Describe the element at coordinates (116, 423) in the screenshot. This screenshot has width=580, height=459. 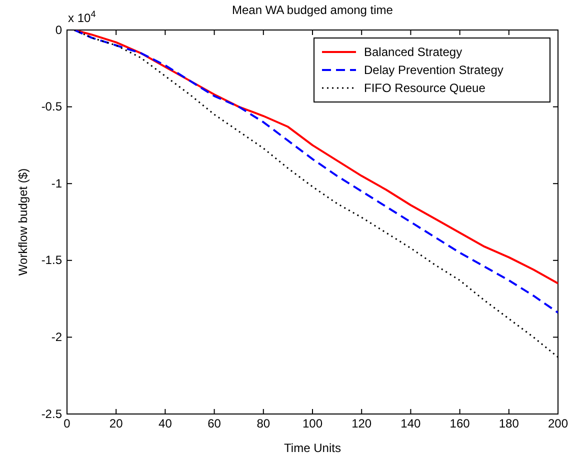
I see `x-tick-label: 20` at that location.